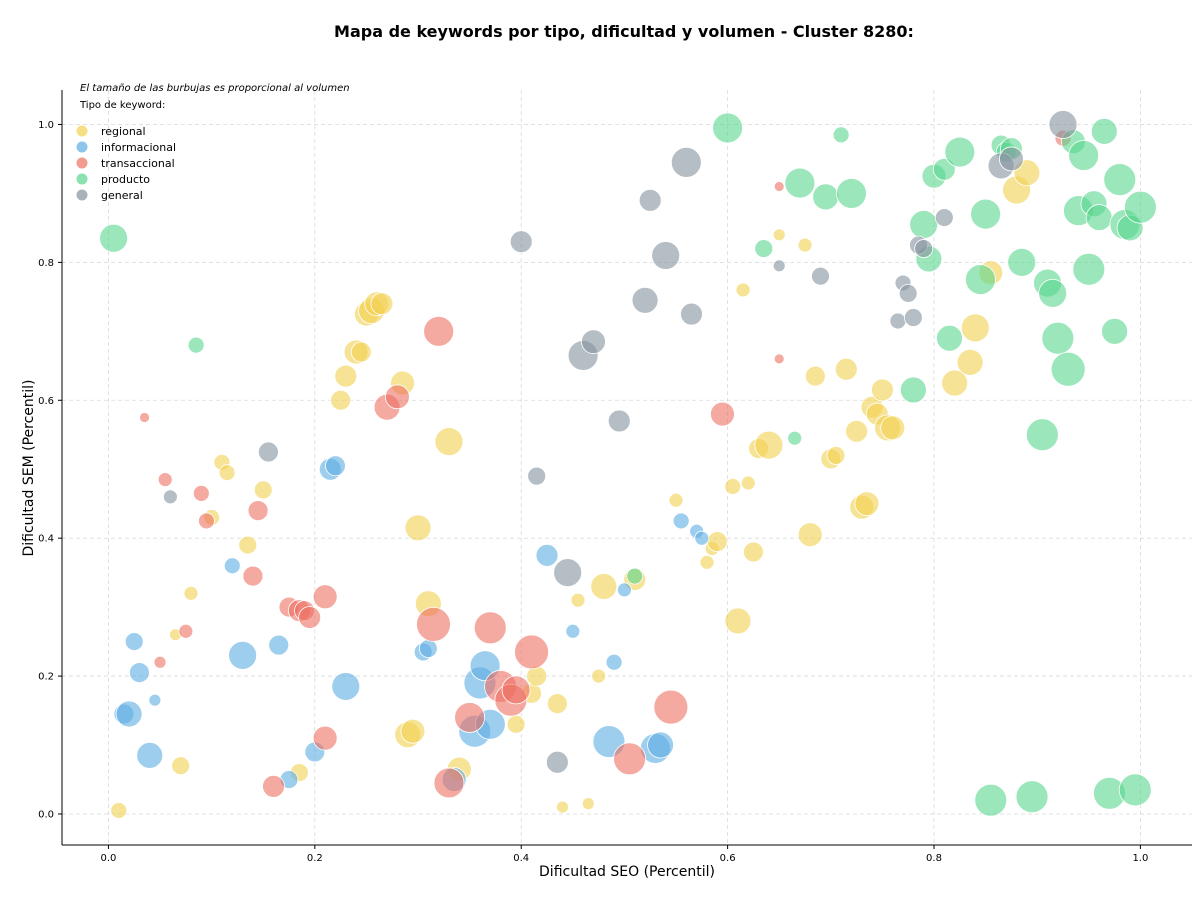 The width and height of the screenshot is (1200, 901). Describe the element at coordinates (29, 468) in the screenshot. I see `y-axis-label: Dificultad SEM (Percentil)` at that location.